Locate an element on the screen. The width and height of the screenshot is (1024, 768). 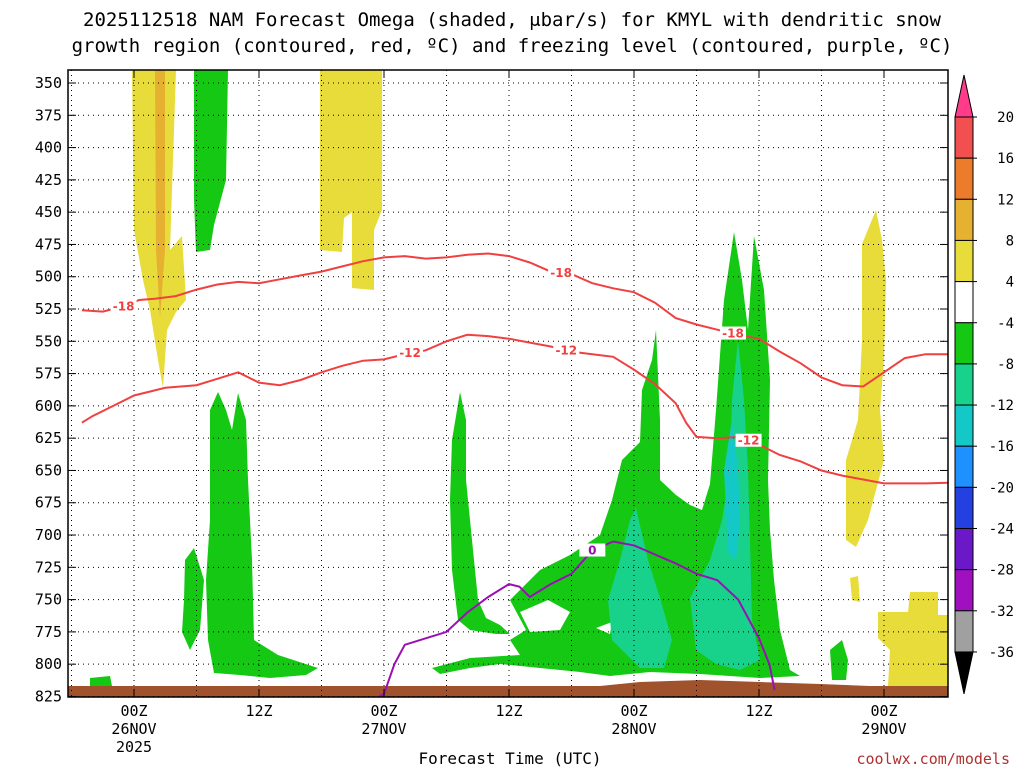
colorbar-top-arrow is located at coordinates (964, 96).